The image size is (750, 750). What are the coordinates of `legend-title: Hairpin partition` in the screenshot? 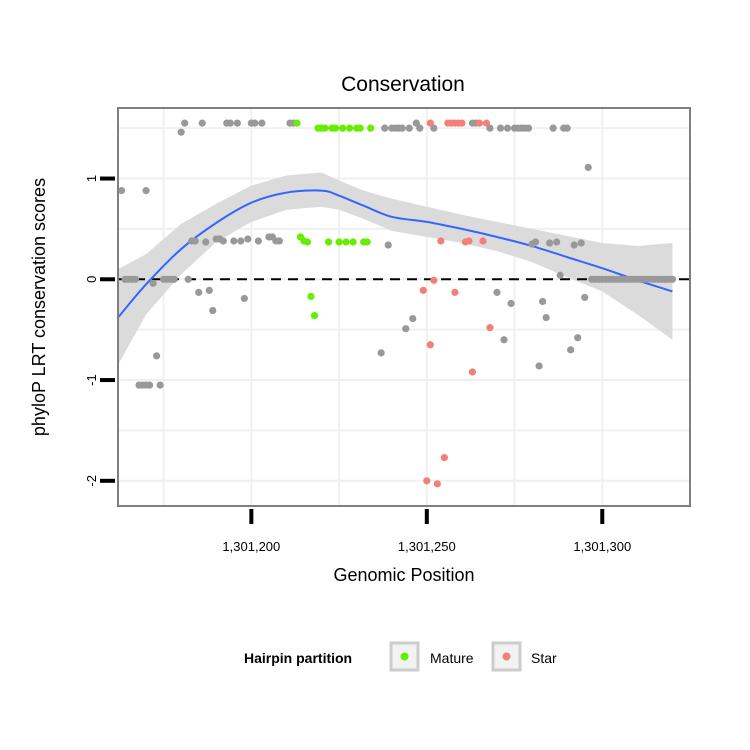 It's located at (298, 658).